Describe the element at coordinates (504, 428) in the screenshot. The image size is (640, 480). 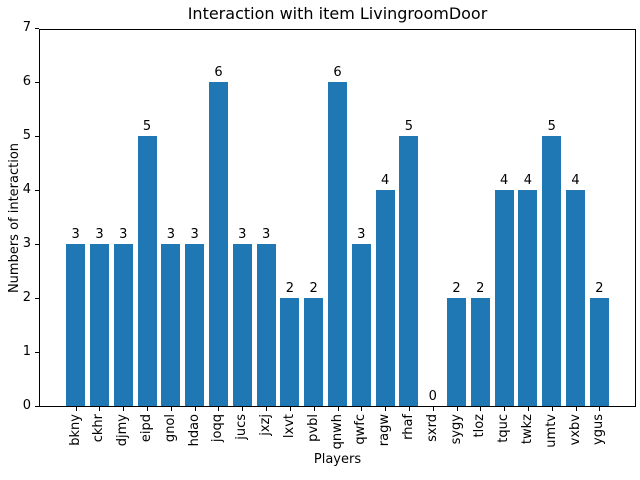
I see `x-tick-label: tquc` at that location.